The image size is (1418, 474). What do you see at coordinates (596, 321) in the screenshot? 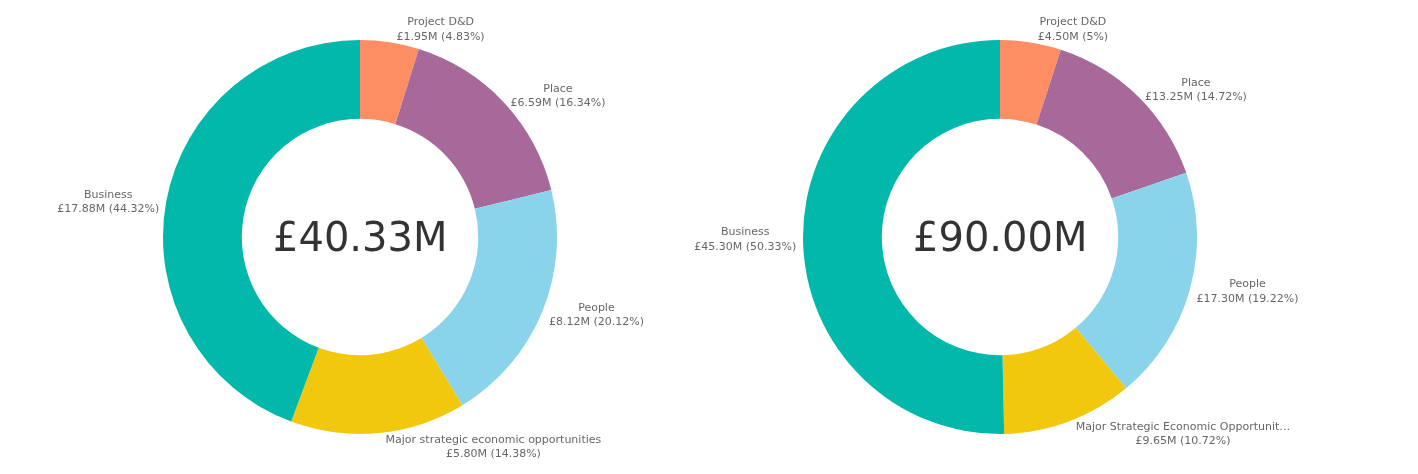
I see `data-label: £8.12M (20.12%)` at bounding box center [596, 321].